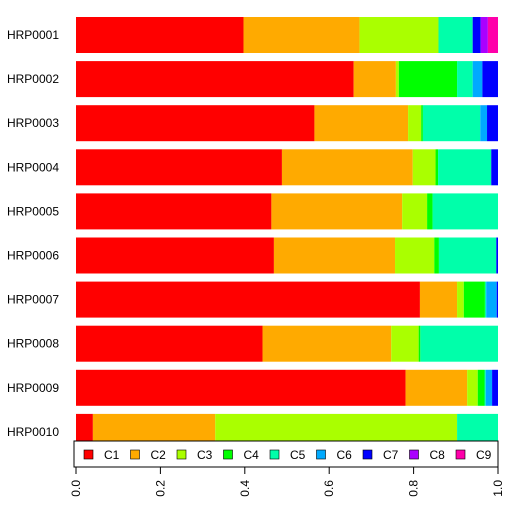 This screenshot has height=512, width=512. Describe the element at coordinates (495, 387) in the screenshot. I see `bar-segment-C7-HRP0009` at that location.